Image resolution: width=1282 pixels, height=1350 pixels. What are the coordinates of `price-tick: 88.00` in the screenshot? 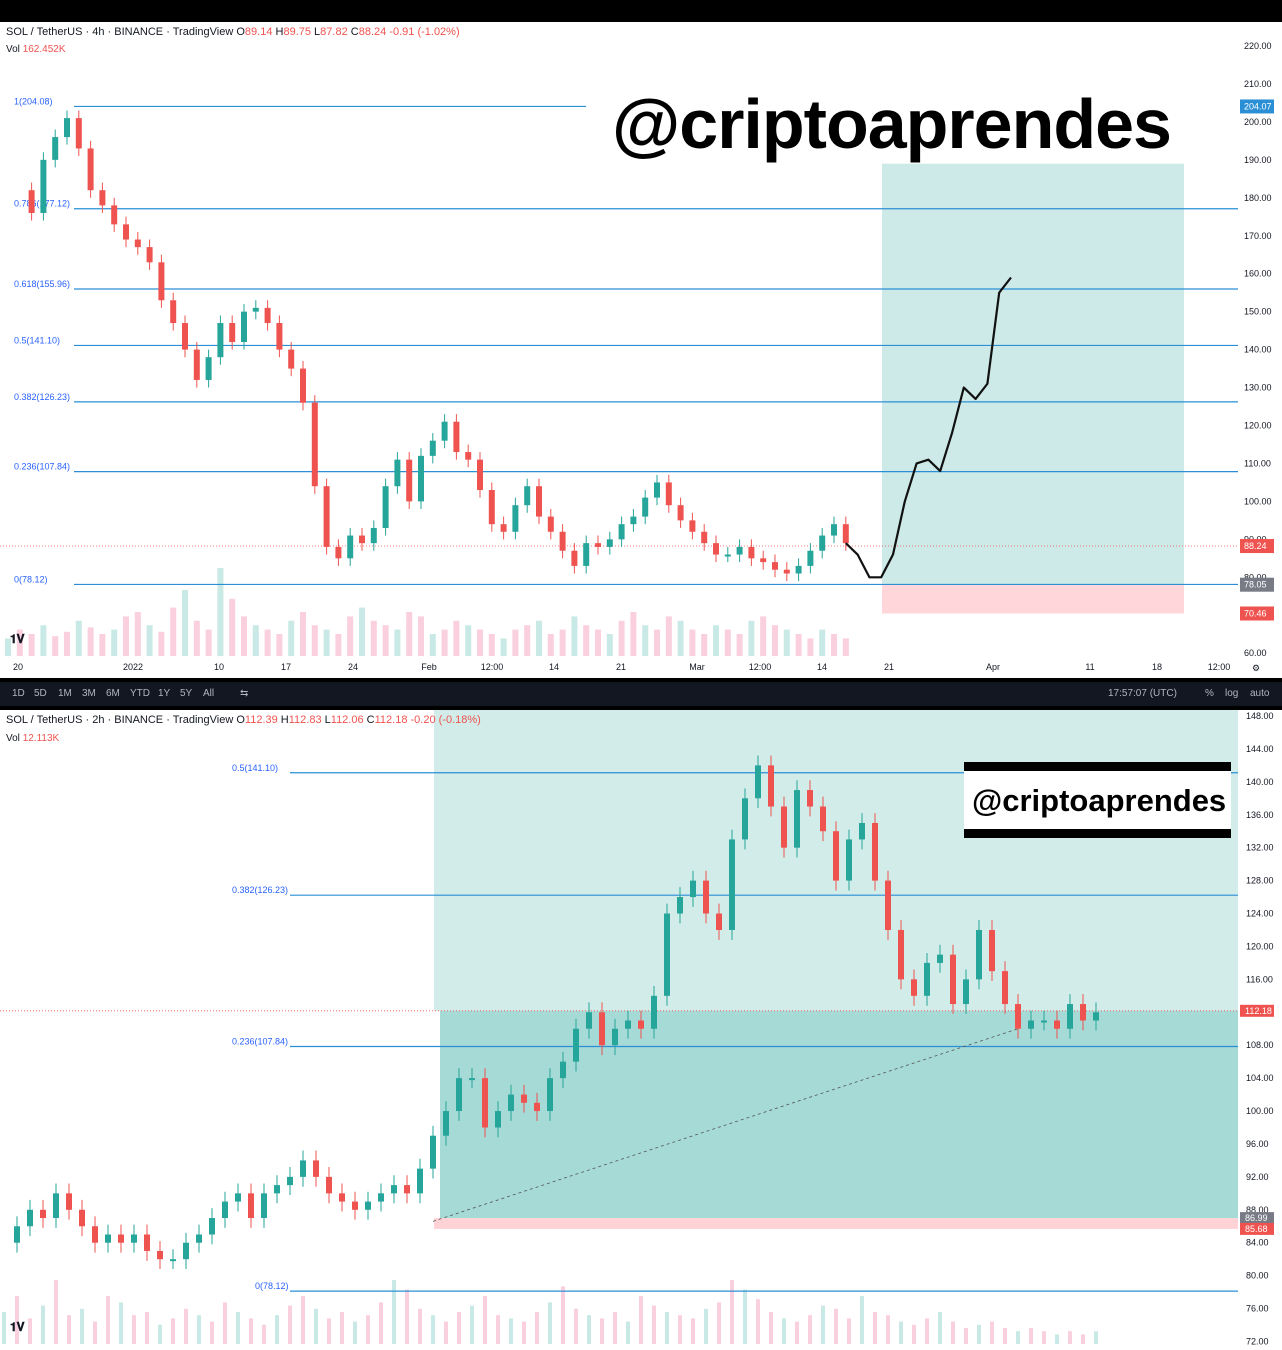 It's located at (1257, 1210).